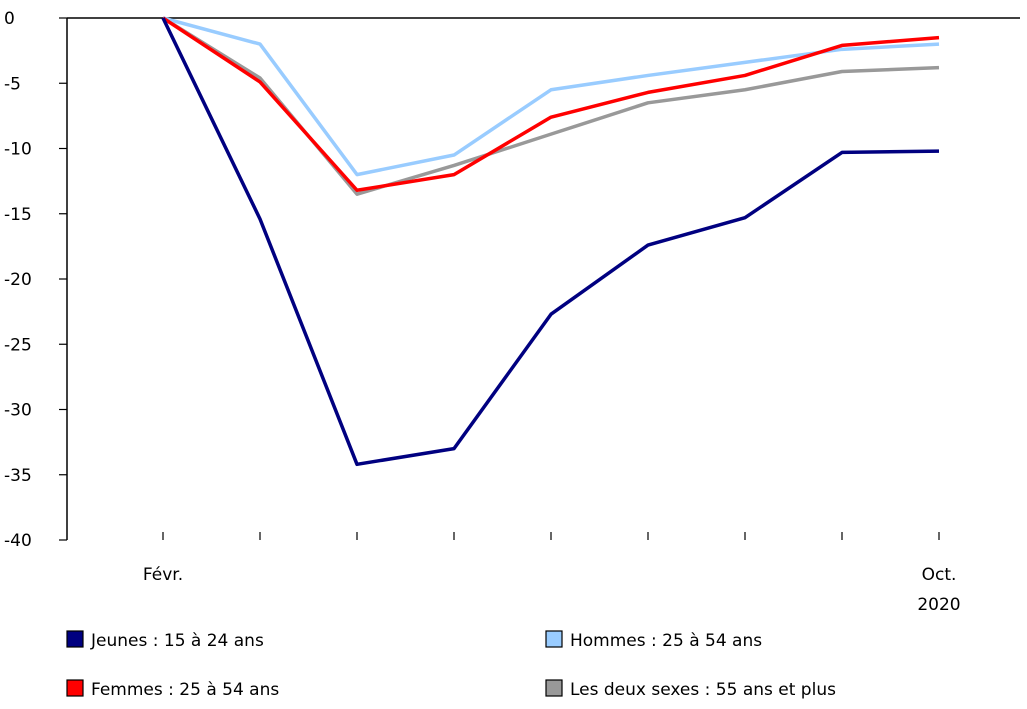  What do you see at coordinates (163, 575) in the screenshot?
I see `x-tick-label: Févr.` at bounding box center [163, 575].